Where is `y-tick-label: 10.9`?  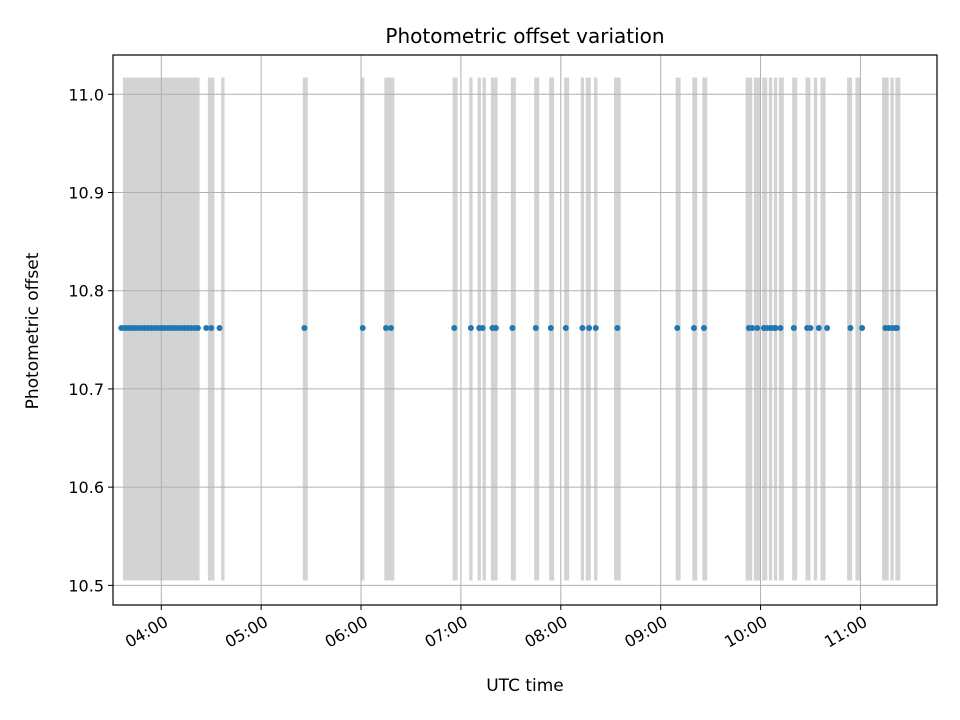 y-tick-label: 10.9 is located at coordinates (86, 193).